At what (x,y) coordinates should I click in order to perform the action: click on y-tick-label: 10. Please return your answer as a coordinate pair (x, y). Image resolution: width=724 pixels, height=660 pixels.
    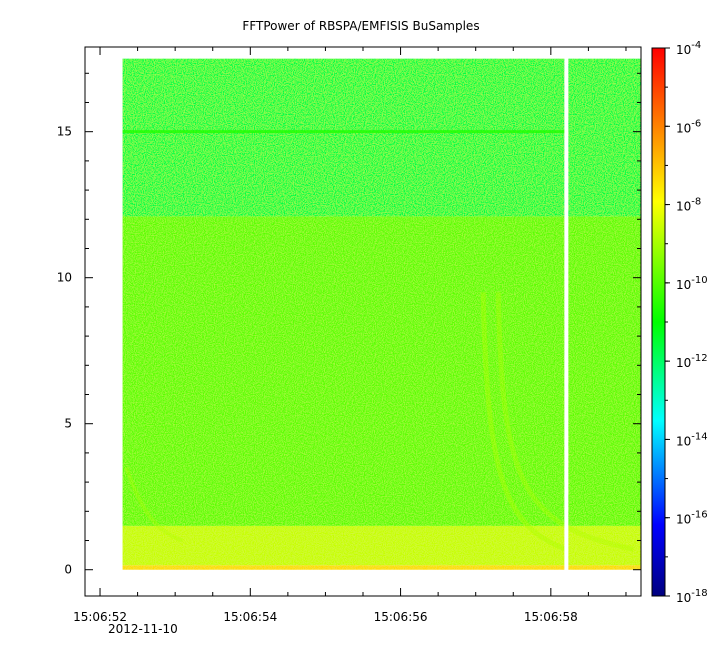
    Looking at the image, I should click on (64, 278).